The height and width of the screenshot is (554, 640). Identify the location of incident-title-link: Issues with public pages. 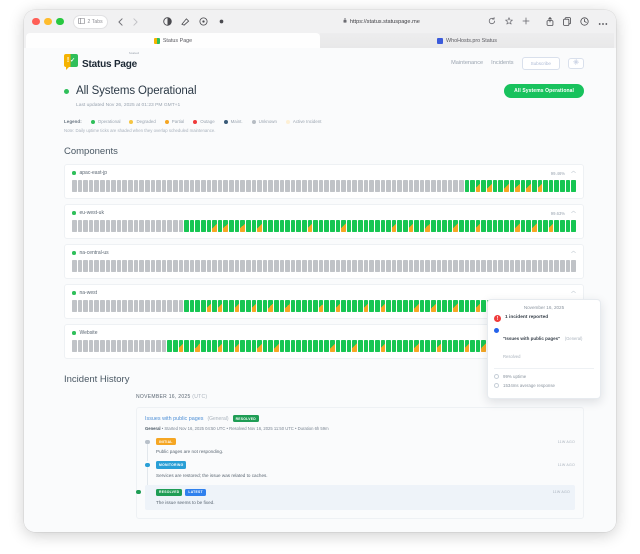
(174, 418).